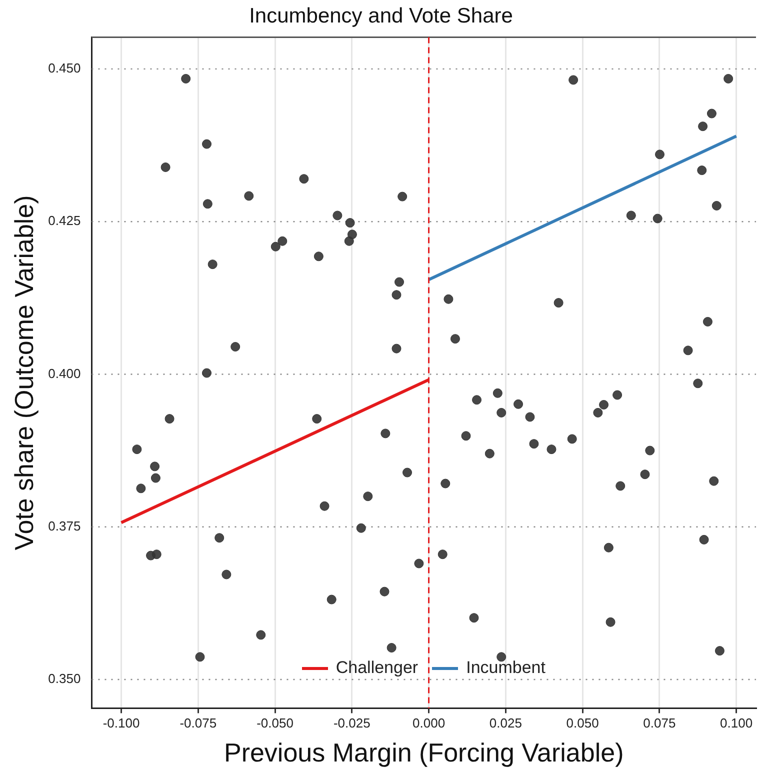  Describe the element at coordinates (23, 372) in the screenshot. I see `y-axis-title: Vote share (Outcome Variable)` at that location.